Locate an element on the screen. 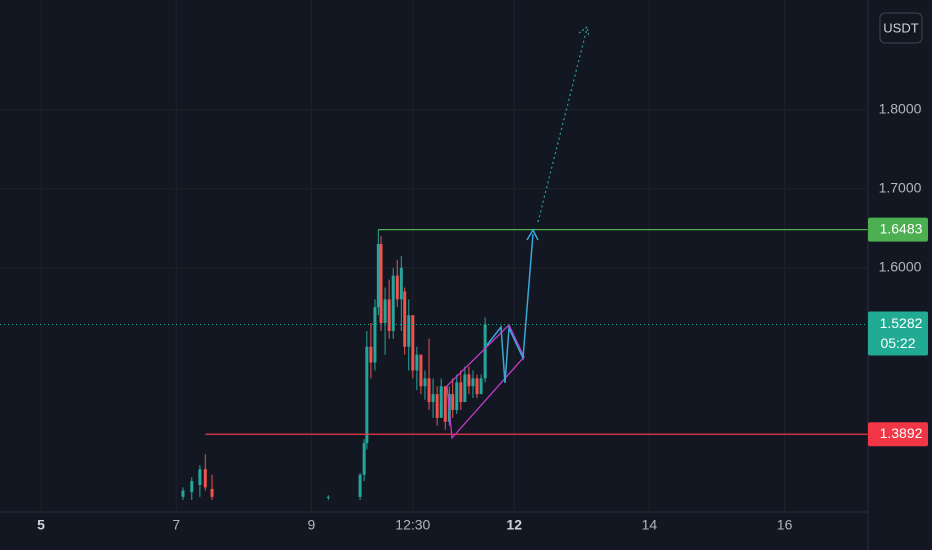  unit-button is located at coordinates (901, 28).